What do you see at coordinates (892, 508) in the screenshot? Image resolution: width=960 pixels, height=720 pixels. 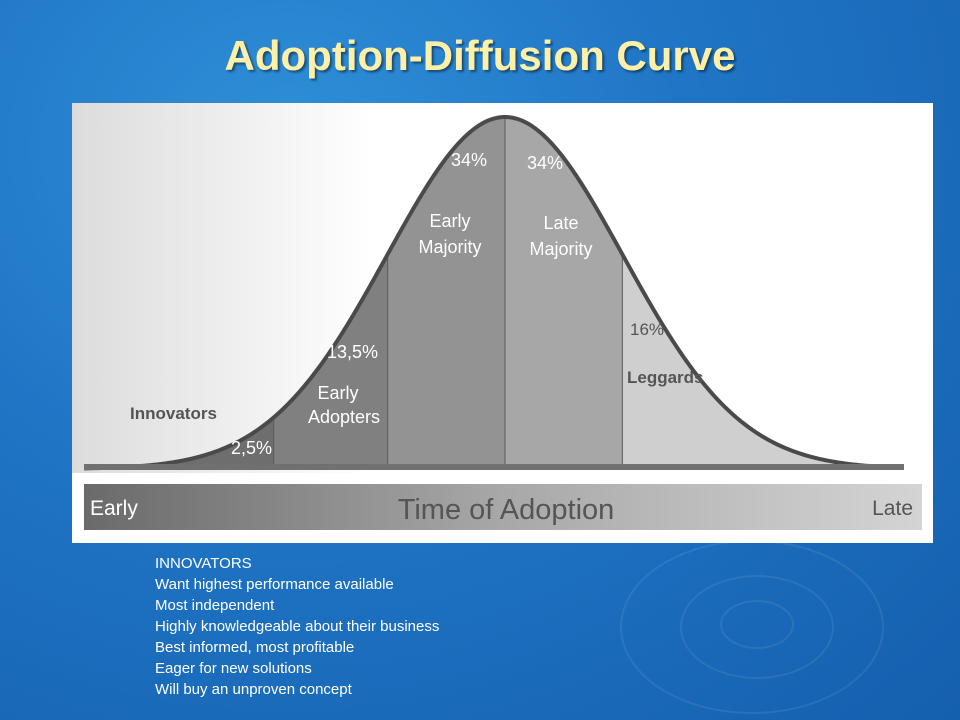 I see `time-axis-end: Late` at bounding box center [892, 508].